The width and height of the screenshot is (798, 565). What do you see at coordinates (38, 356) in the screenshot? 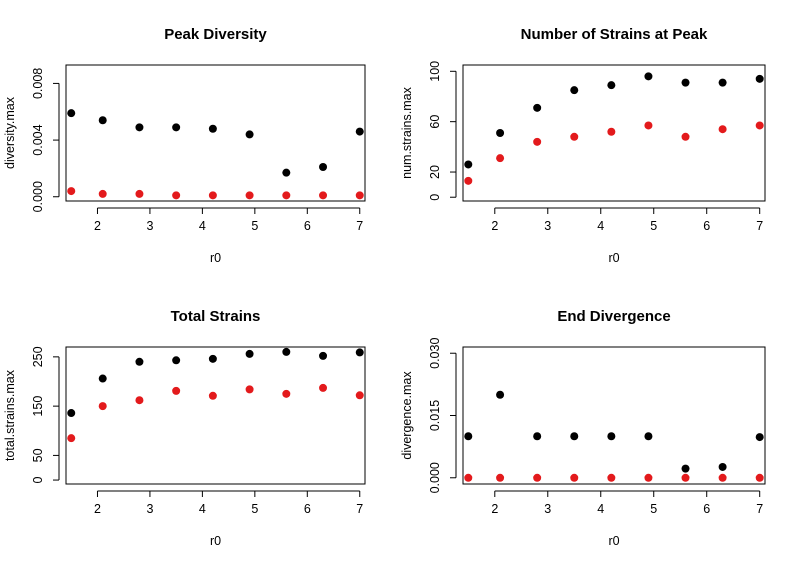
I see `y-tick-label: 250` at bounding box center [38, 356].